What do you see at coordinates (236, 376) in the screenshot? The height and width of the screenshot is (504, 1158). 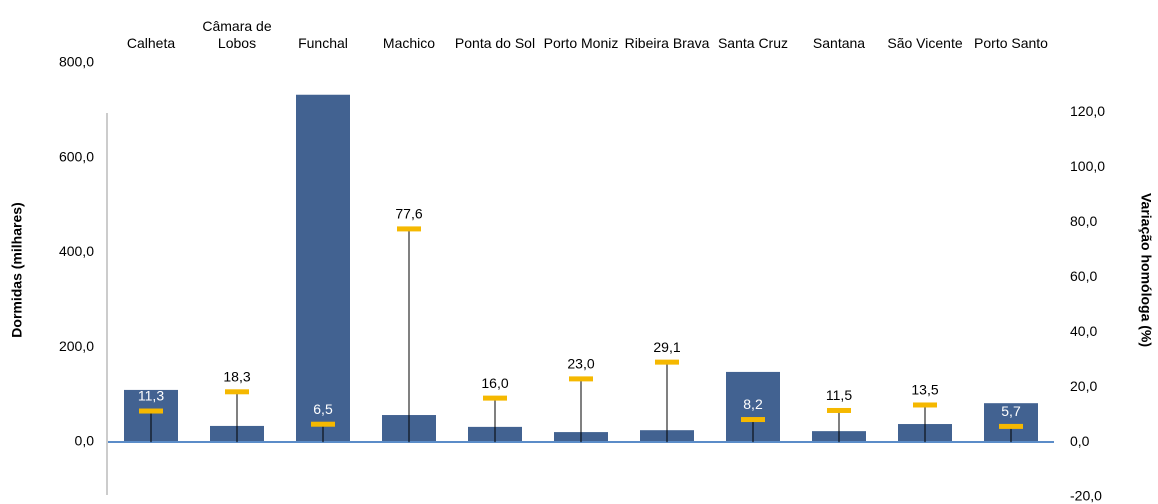 I see `data-label: 18,3` at bounding box center [236, 376].